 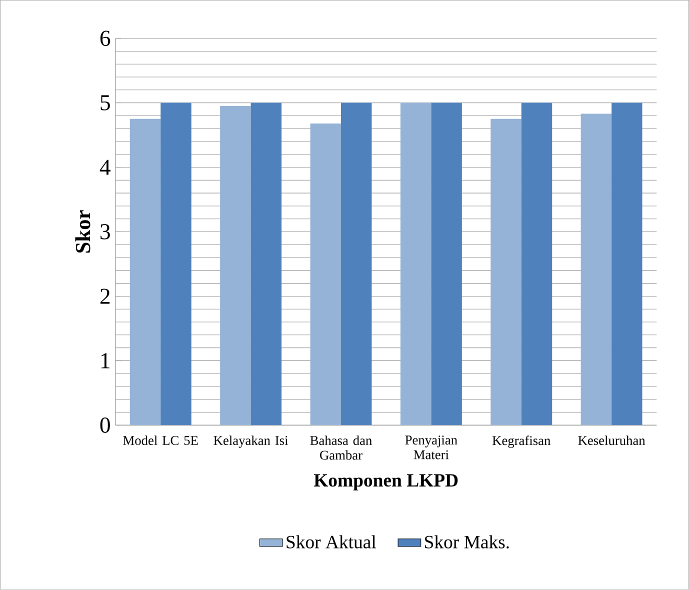 I want to click on y-tick-label: 3, so click(x=105, y=232).